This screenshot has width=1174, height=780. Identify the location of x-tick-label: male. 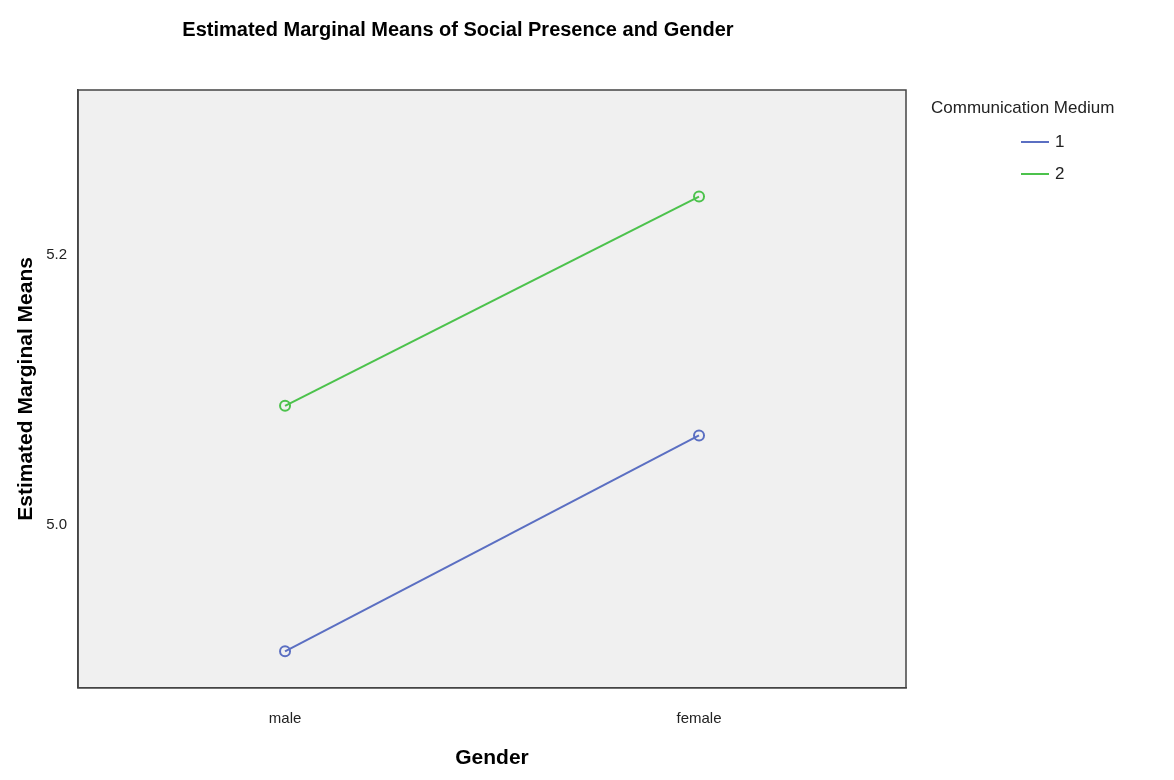
(285, 717).